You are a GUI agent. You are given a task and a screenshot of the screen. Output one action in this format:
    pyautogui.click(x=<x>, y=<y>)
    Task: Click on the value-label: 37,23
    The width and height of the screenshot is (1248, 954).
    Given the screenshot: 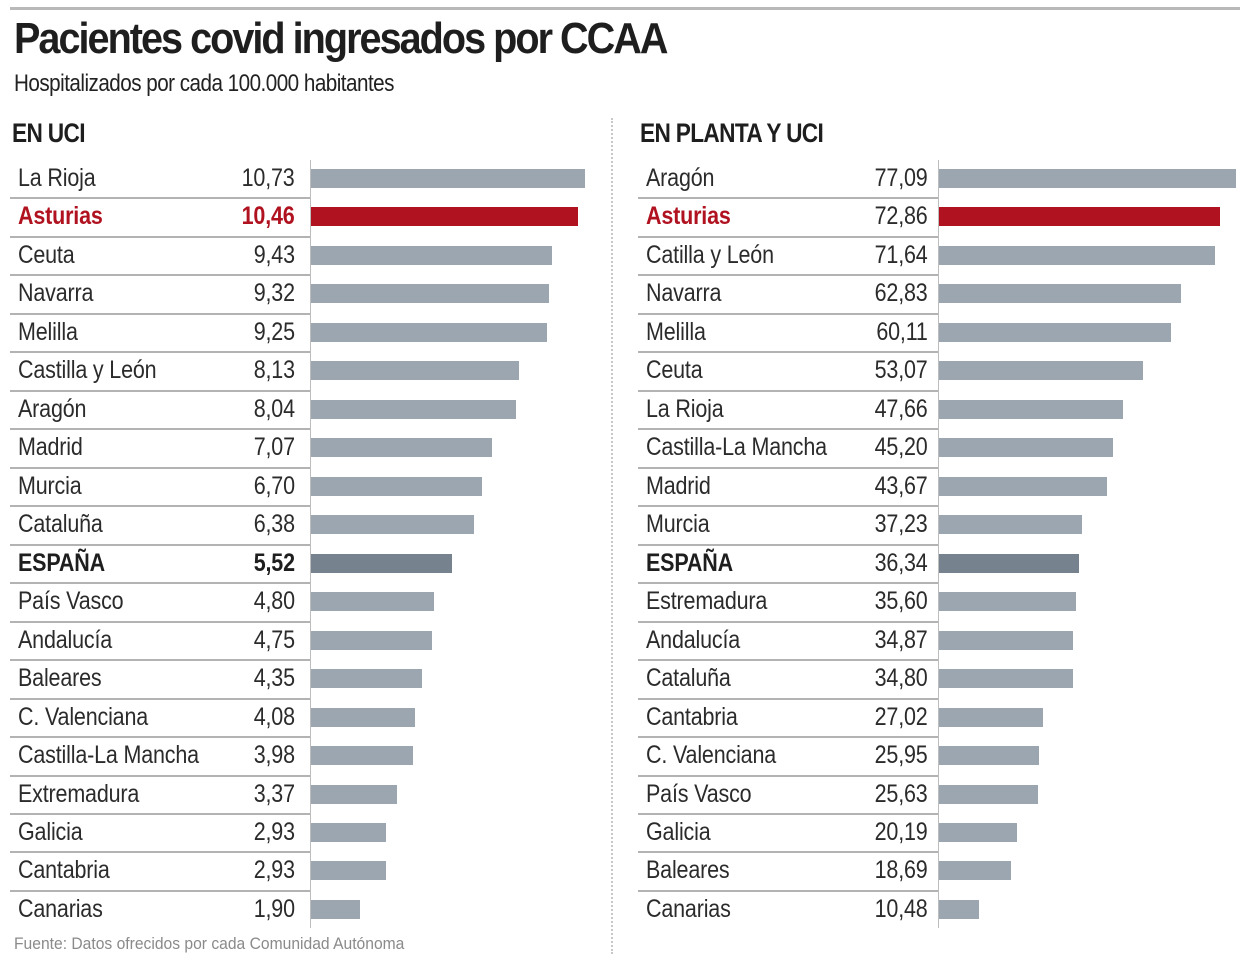 What is the action you would take?
    pyautogui.click(x=901, y=524)
    